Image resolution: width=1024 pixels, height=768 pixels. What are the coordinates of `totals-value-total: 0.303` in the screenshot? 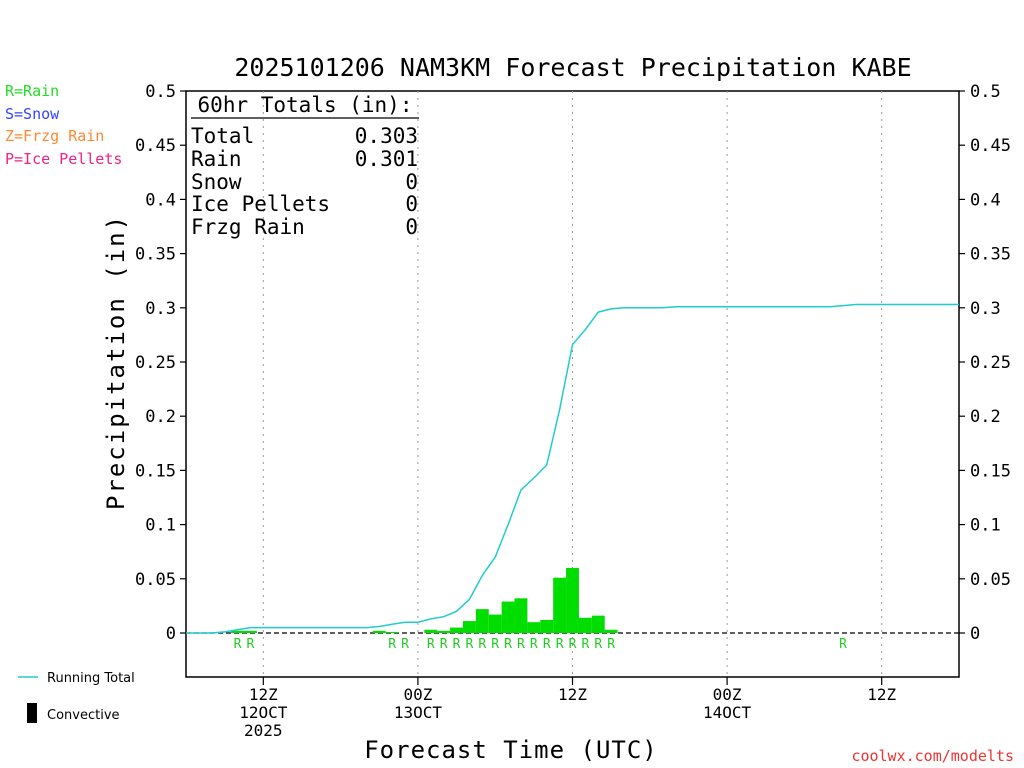 It's located at (386, 136).